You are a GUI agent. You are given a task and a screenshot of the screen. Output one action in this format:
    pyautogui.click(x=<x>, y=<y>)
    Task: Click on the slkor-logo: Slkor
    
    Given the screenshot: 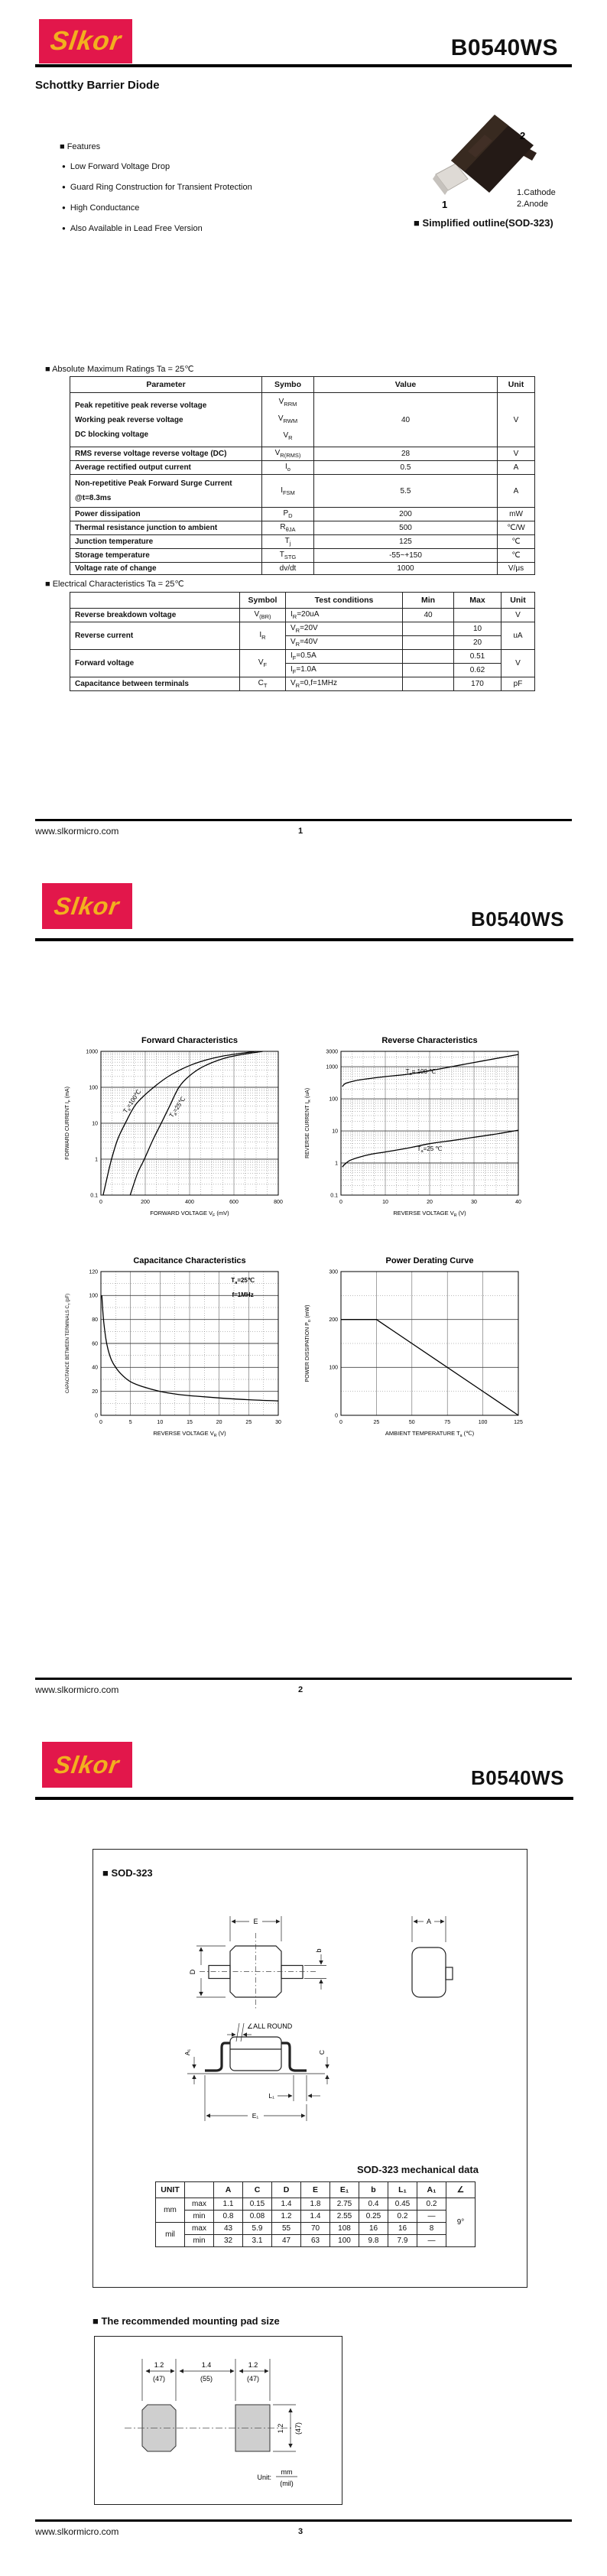 What is the action you would take?
    pyautogui.click(x=85, y=41)
    